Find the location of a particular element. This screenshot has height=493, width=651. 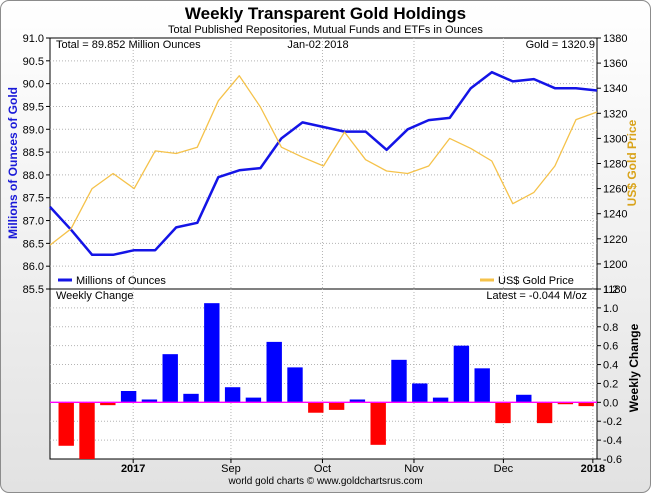

y-tick-label-right: 1280 is located at coordinates (615, 165).